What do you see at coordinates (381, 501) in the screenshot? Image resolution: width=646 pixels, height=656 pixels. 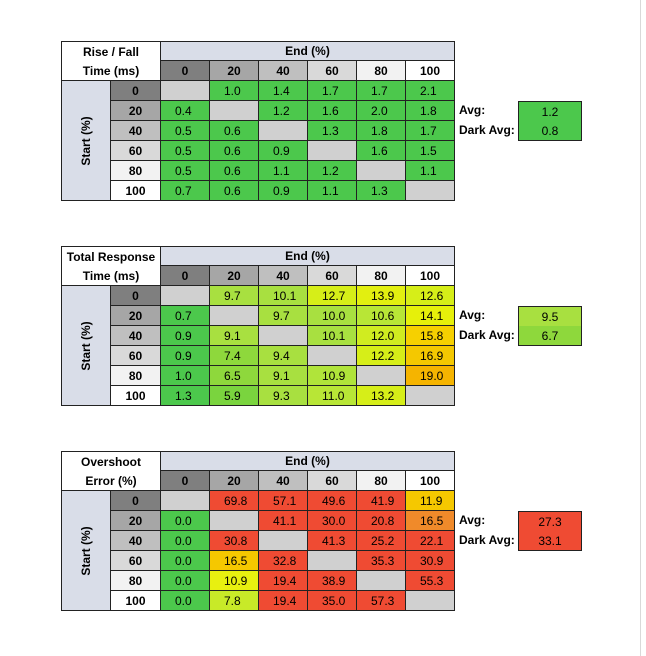 I see `value-cell: 41.9` at bounding box center [381, 501].